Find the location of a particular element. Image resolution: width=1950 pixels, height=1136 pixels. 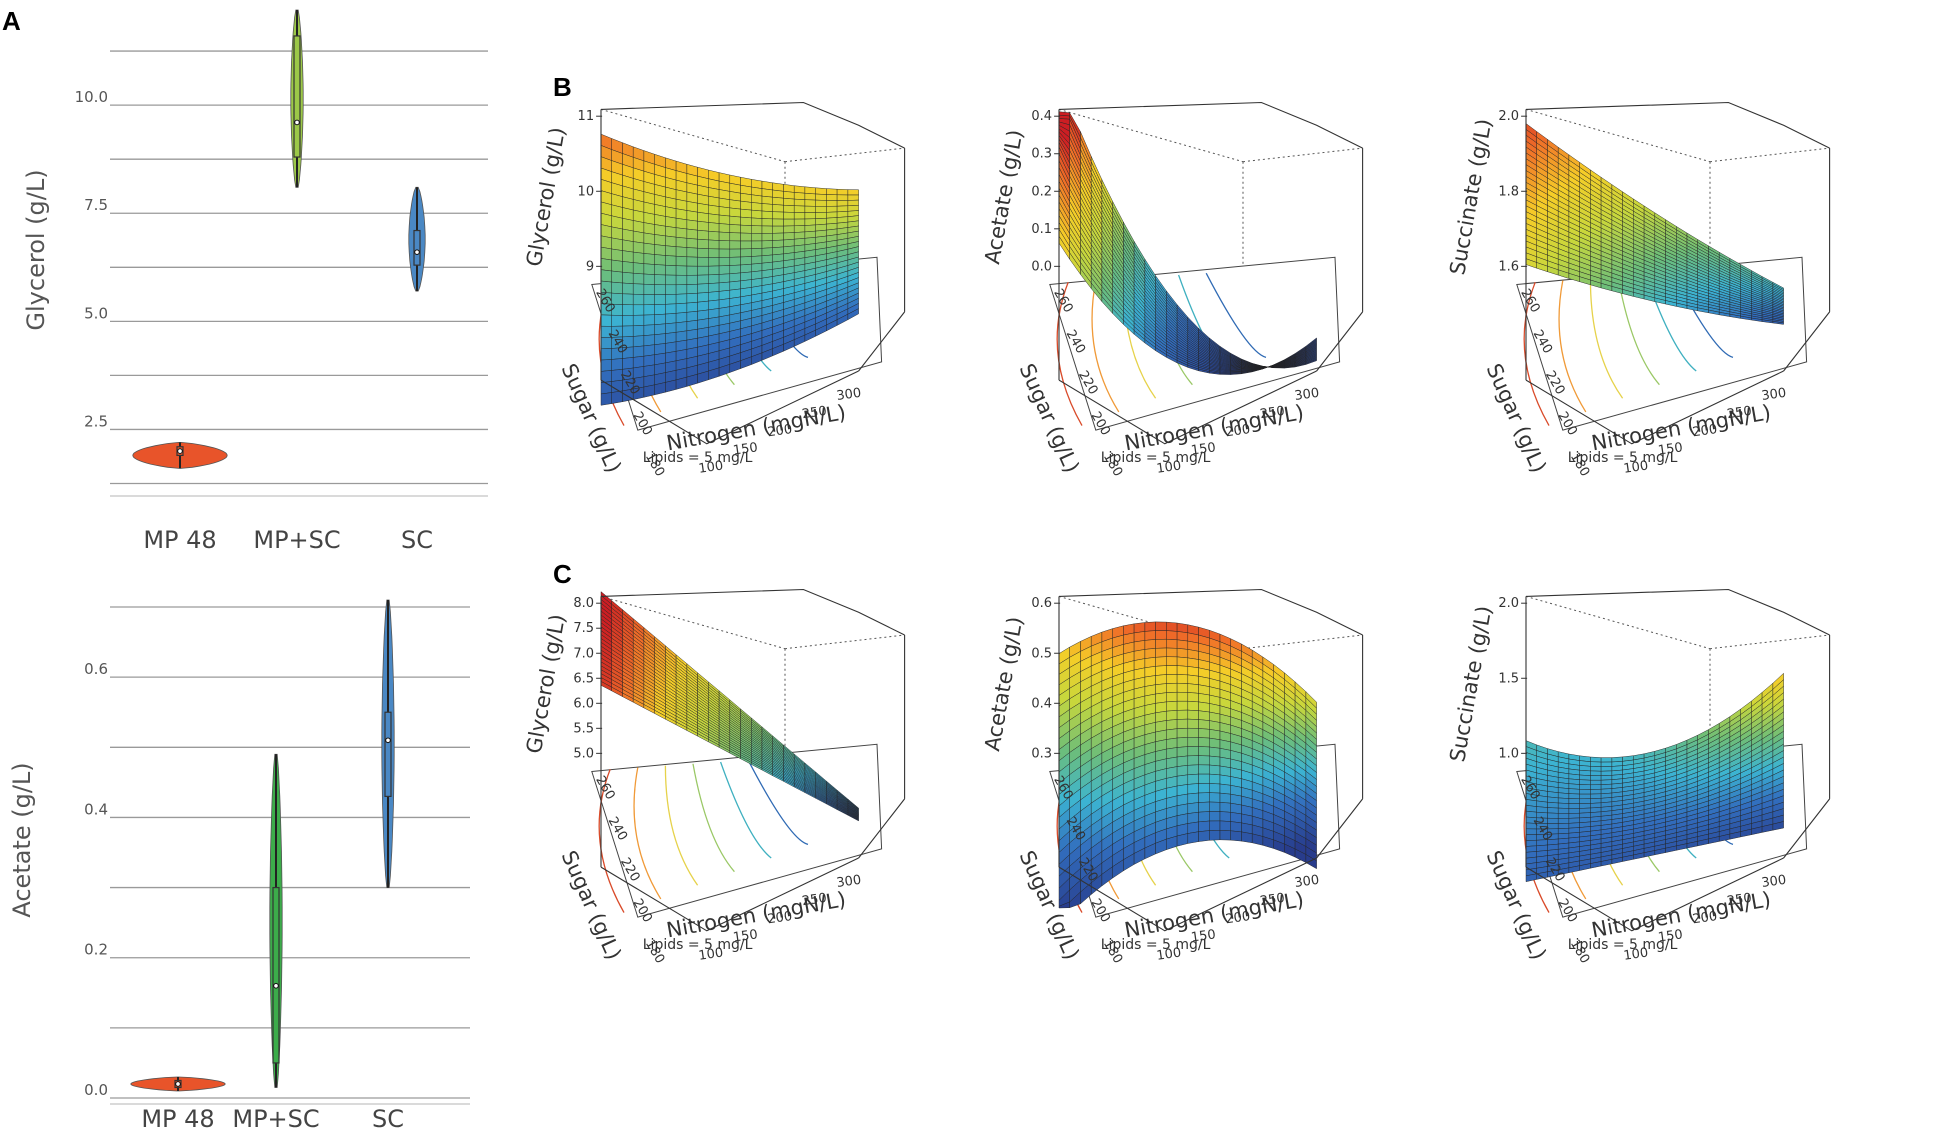

z-tick-label: 7.5 is located at coordinates (583, 628).